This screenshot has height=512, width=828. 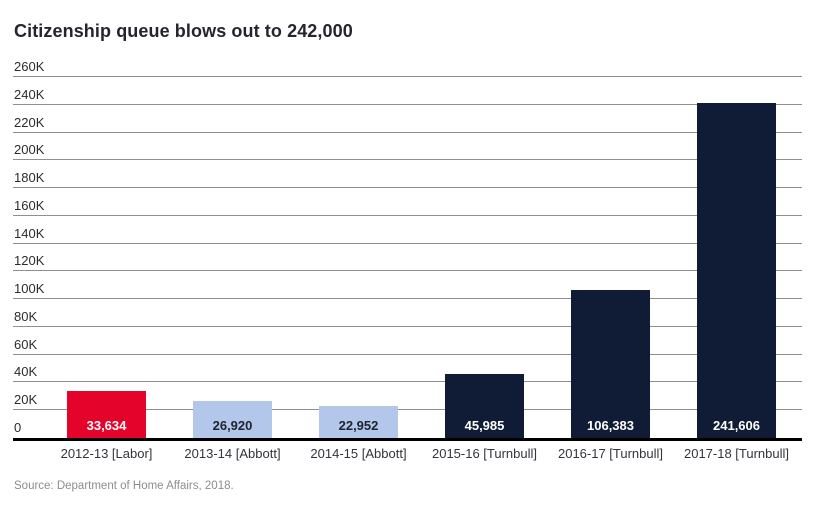 I want to click on x-category-label: 2015-16 [Turnbull], so click(x=484, y=453).